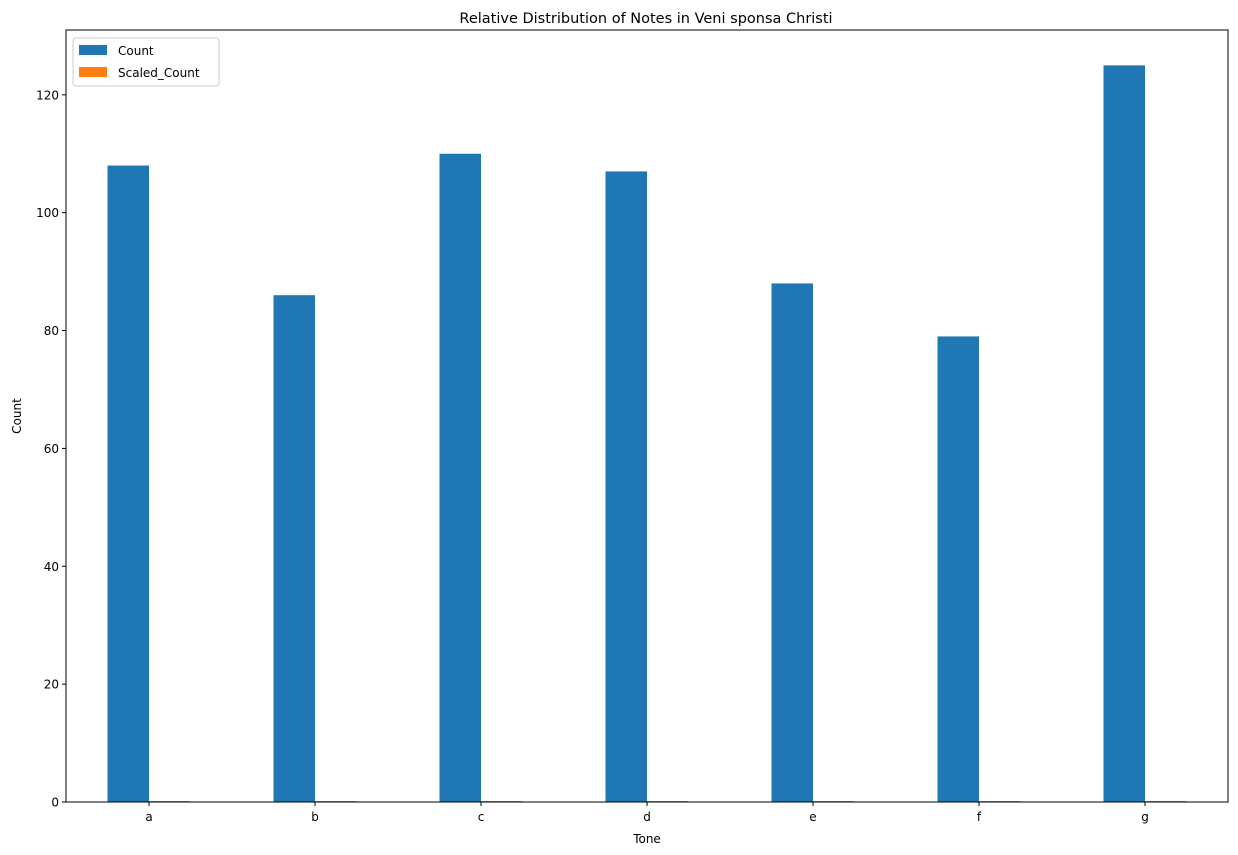  I want to click on legend-swatch-count, so click(93, 50).